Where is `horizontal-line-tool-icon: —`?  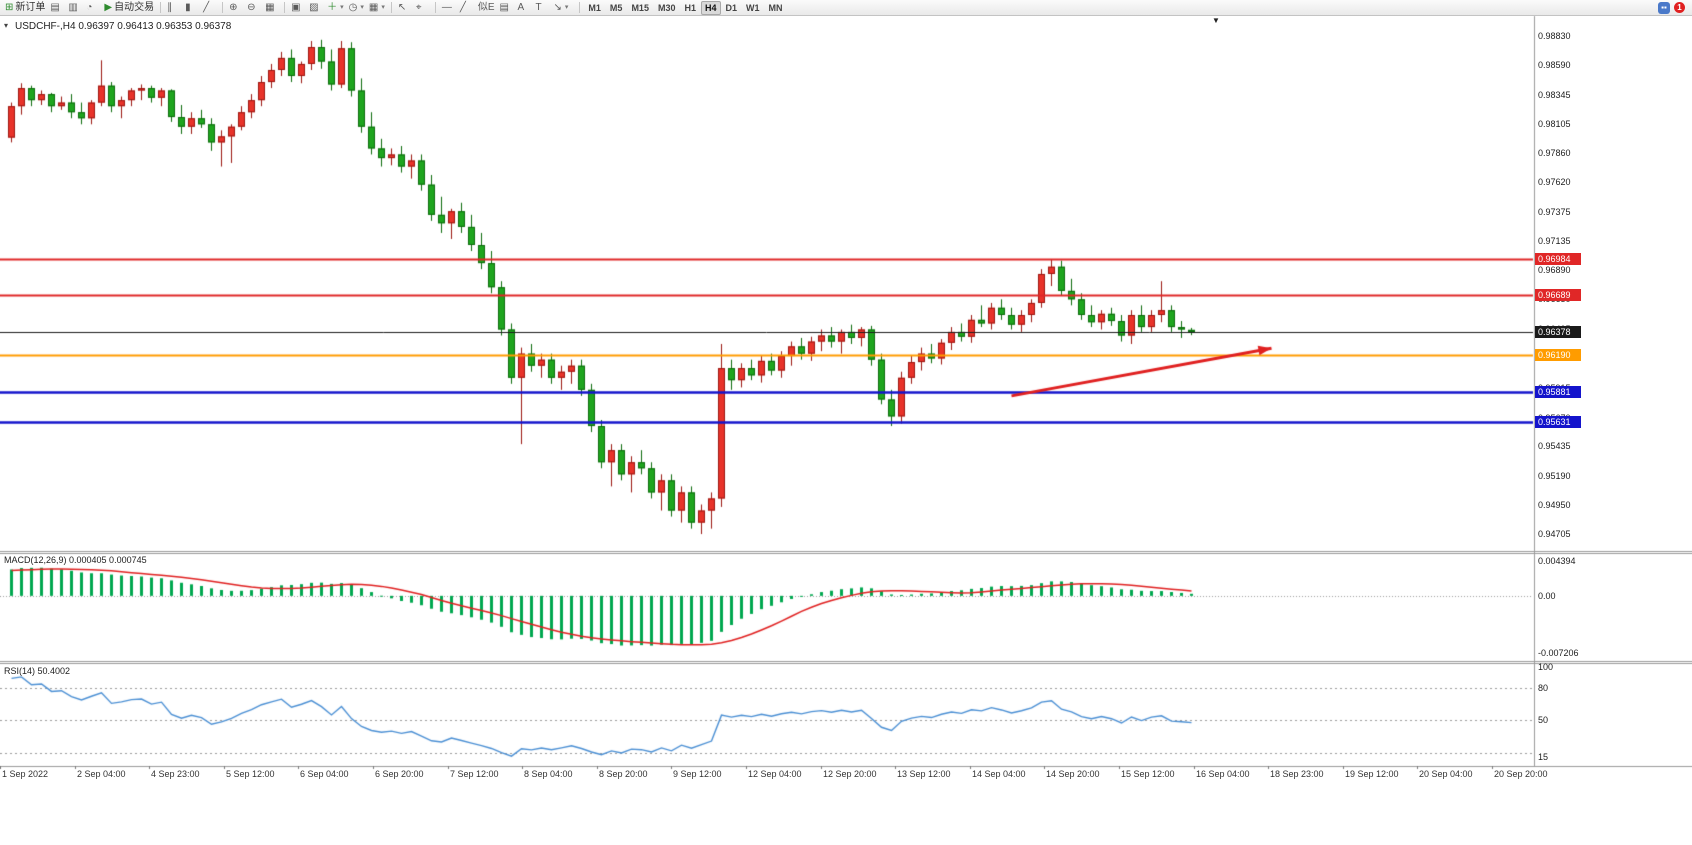
horizontal-line-tool-icon: — is located at coordinates (446, 7).